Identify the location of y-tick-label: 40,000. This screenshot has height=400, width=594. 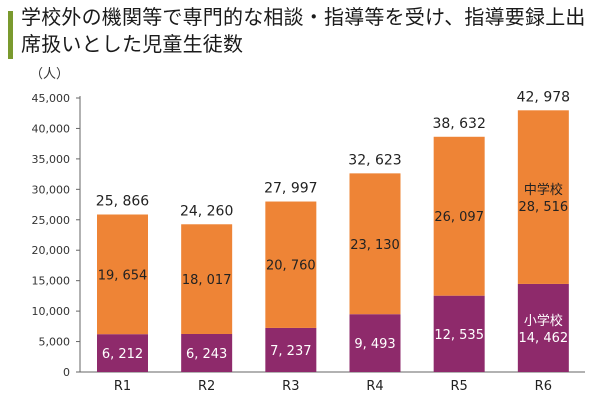
(51, 128).